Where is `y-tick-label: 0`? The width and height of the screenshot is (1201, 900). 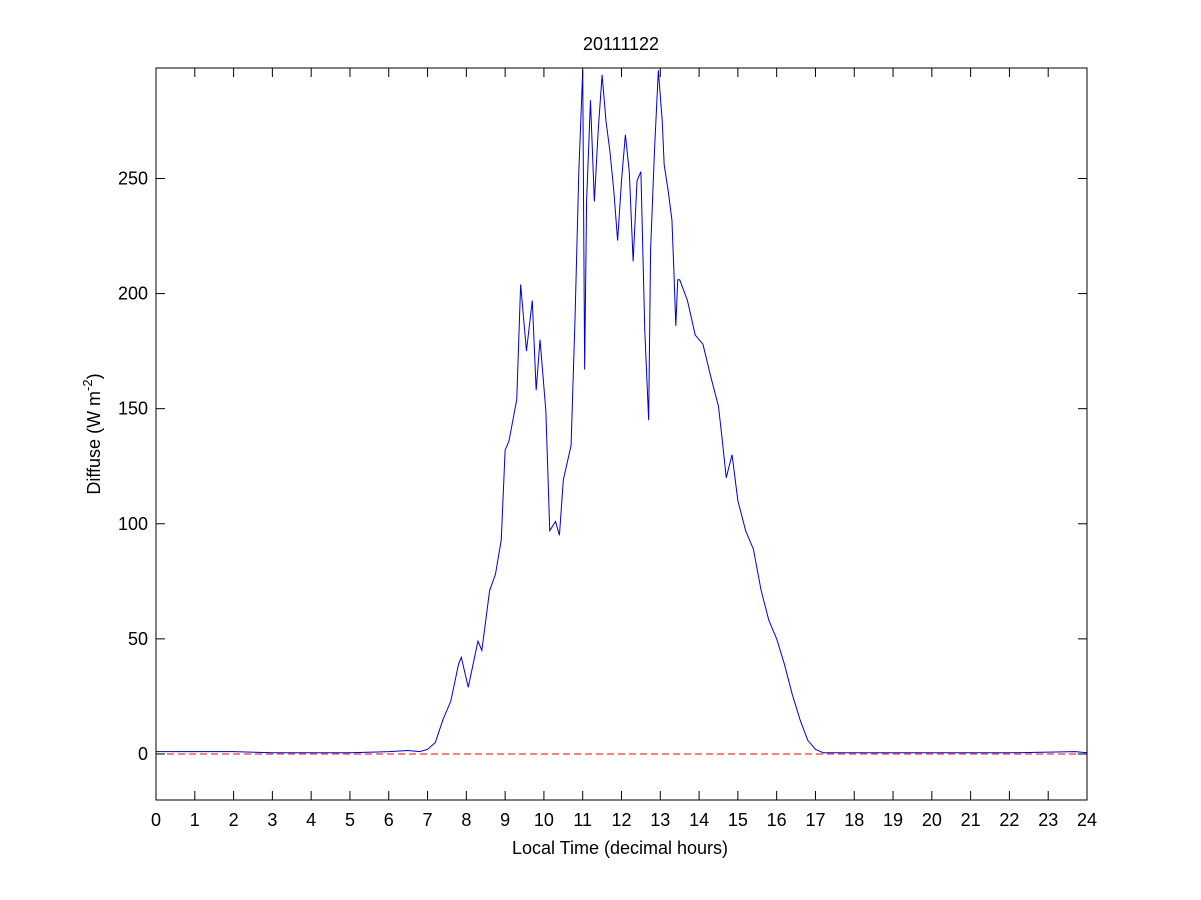 y-tick-label: 0 is located at coordinates (143, 754).